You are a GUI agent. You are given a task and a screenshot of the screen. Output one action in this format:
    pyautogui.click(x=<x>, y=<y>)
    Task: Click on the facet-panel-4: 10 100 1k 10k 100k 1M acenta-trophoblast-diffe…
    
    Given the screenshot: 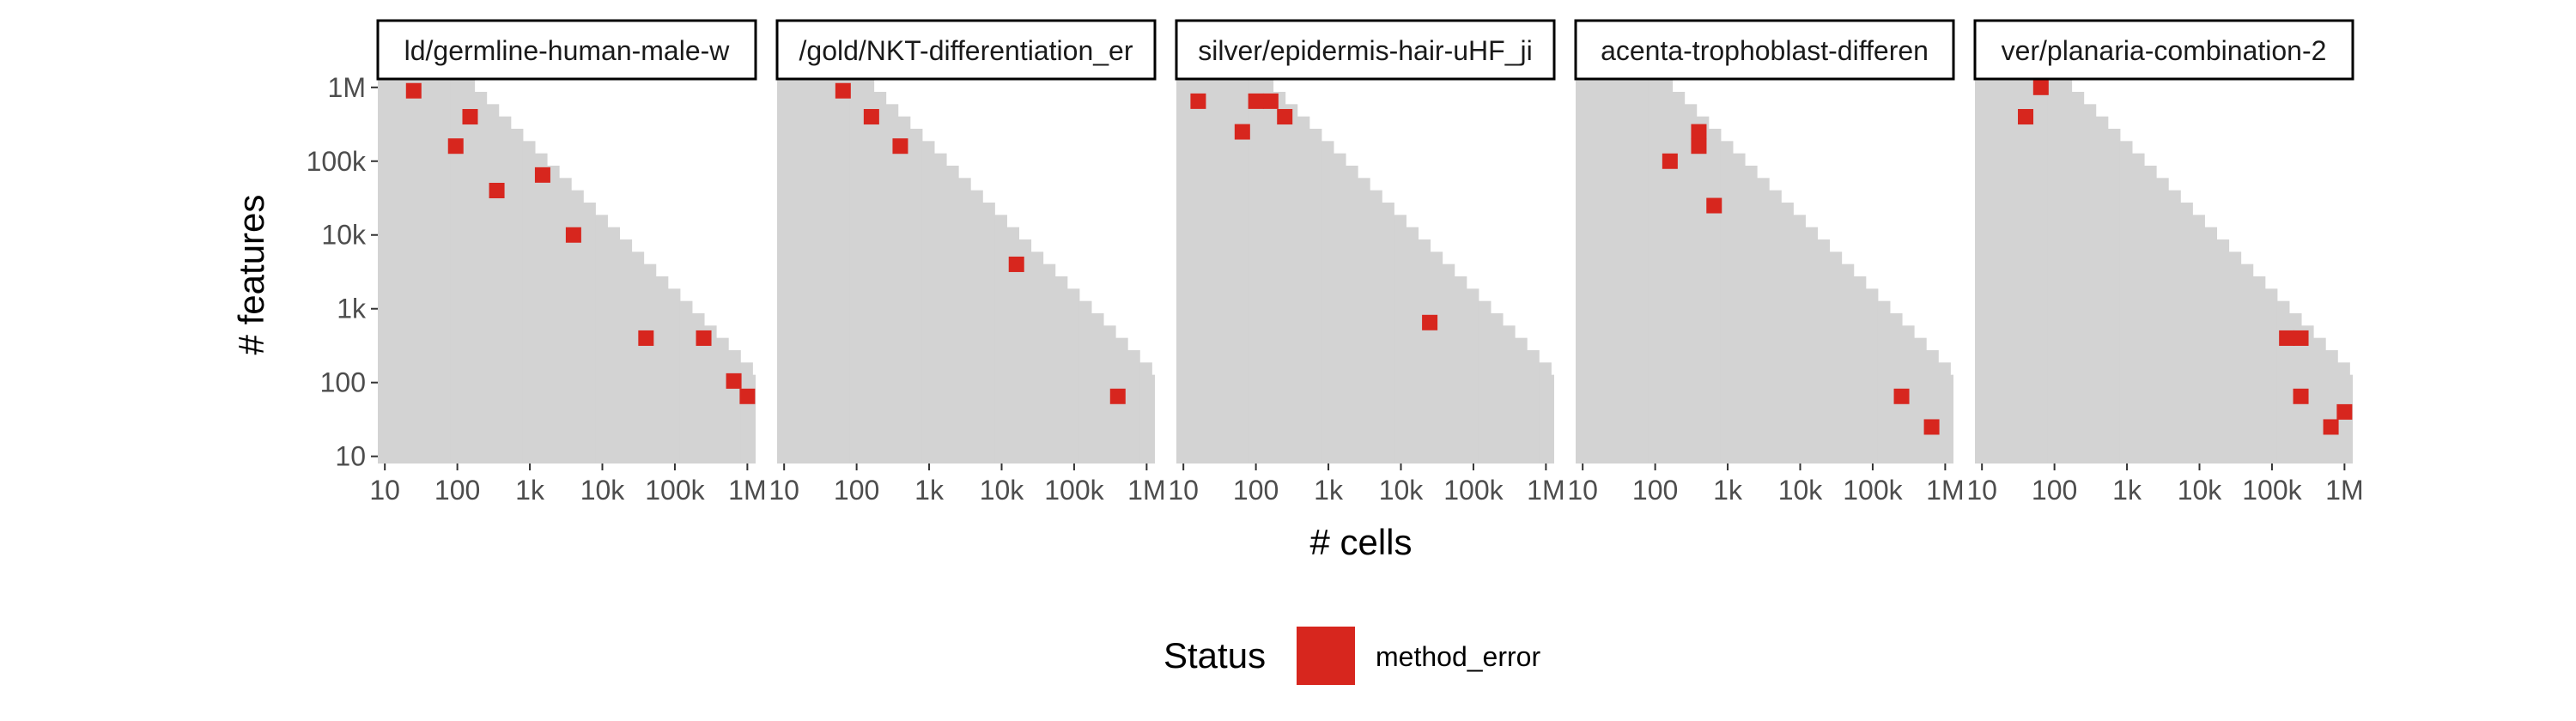 What is the action you would take?
    pyautogui.click(x=1766, y=262)
    